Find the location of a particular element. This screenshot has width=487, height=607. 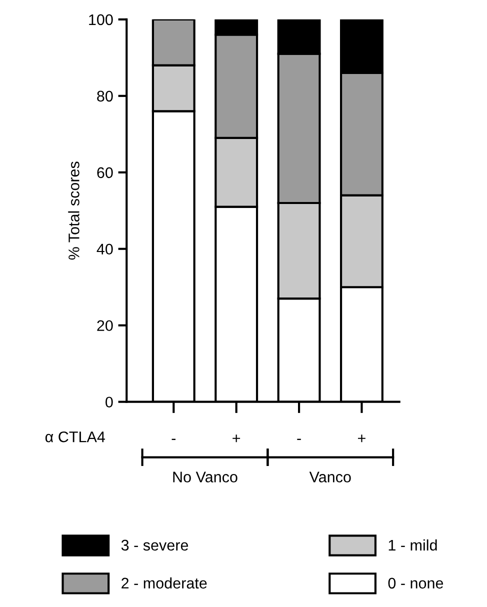

y-tick-label: 20 is located at coordinates (105, 326).